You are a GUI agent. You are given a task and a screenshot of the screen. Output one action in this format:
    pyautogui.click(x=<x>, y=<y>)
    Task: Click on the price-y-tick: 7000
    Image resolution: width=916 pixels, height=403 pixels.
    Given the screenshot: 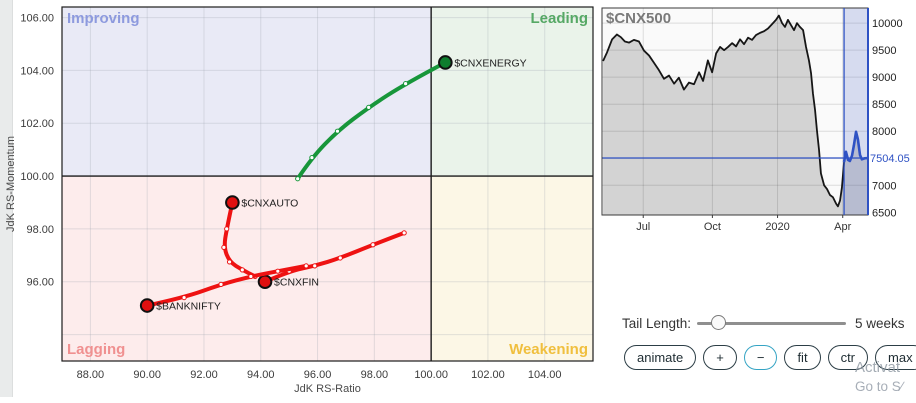 What is the action you would take?
    pyautogui.click(x=884, y=186)
    